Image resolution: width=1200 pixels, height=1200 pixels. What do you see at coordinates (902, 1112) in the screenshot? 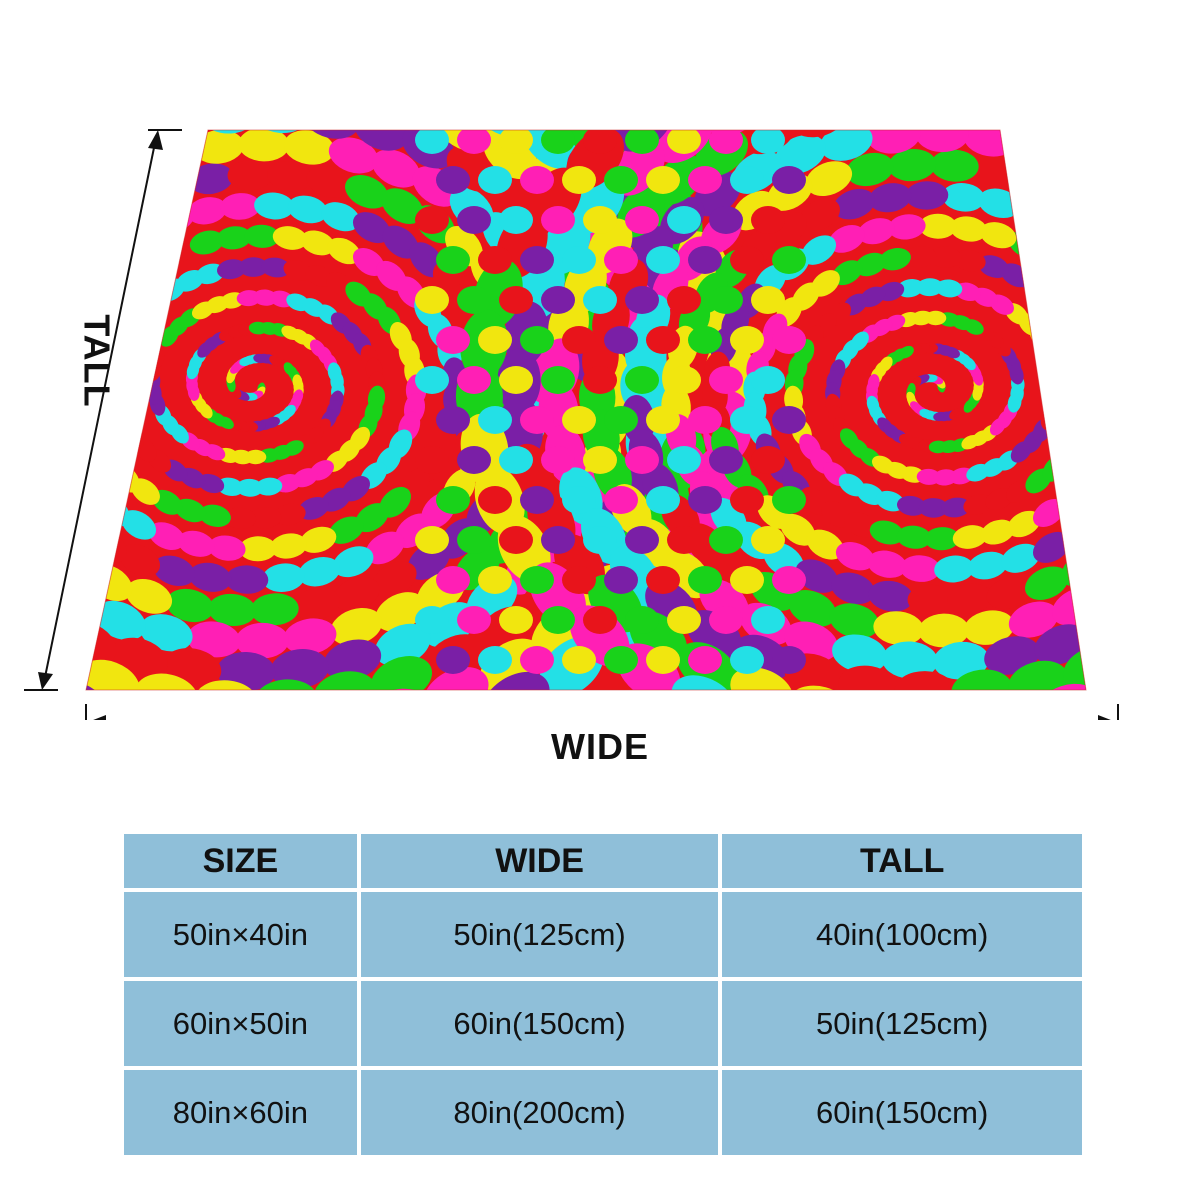
I see `cell-tall: 60in(150cm)` at bounding box center [902, 1112].